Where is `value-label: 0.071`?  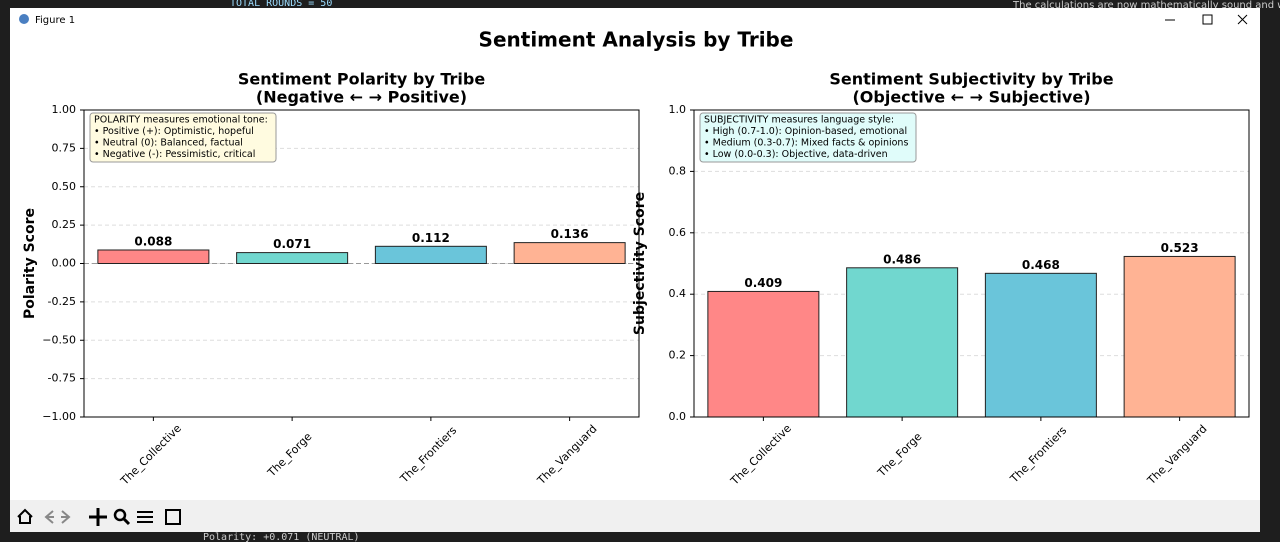
value-label: 0.071 is located at coordinates (292, 244).